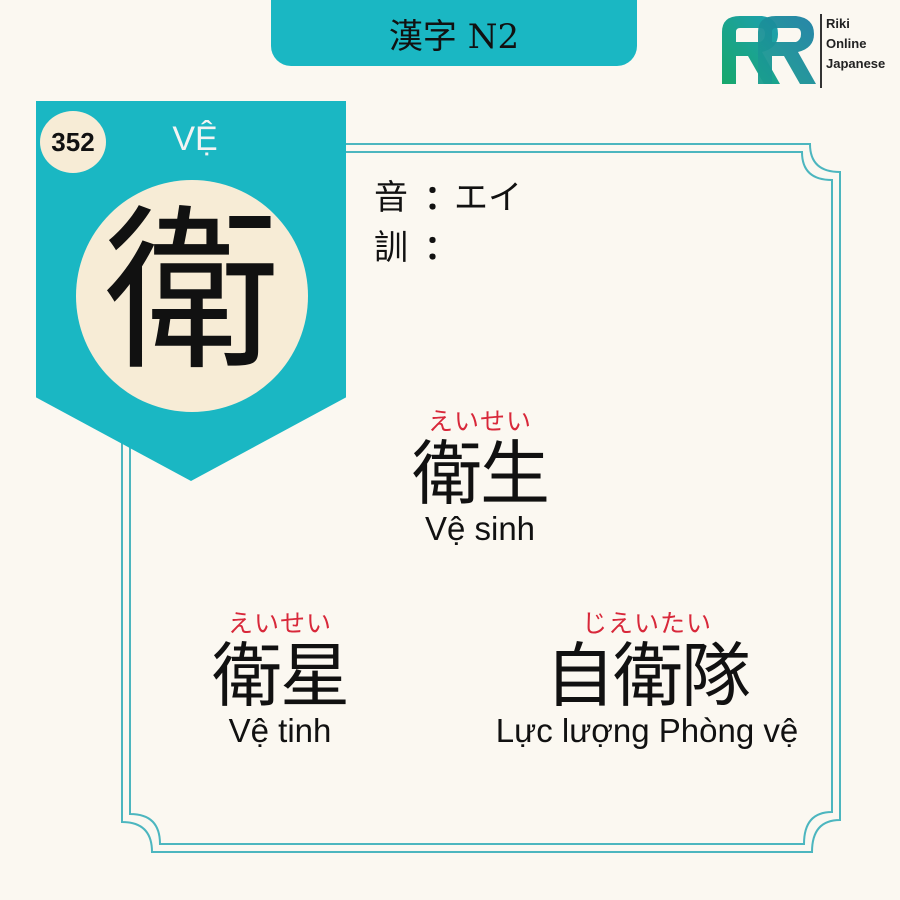 This screenshot has height=900, width=900. I want to click on riki-logo: Riki Online Japanese, so click(808, 52).